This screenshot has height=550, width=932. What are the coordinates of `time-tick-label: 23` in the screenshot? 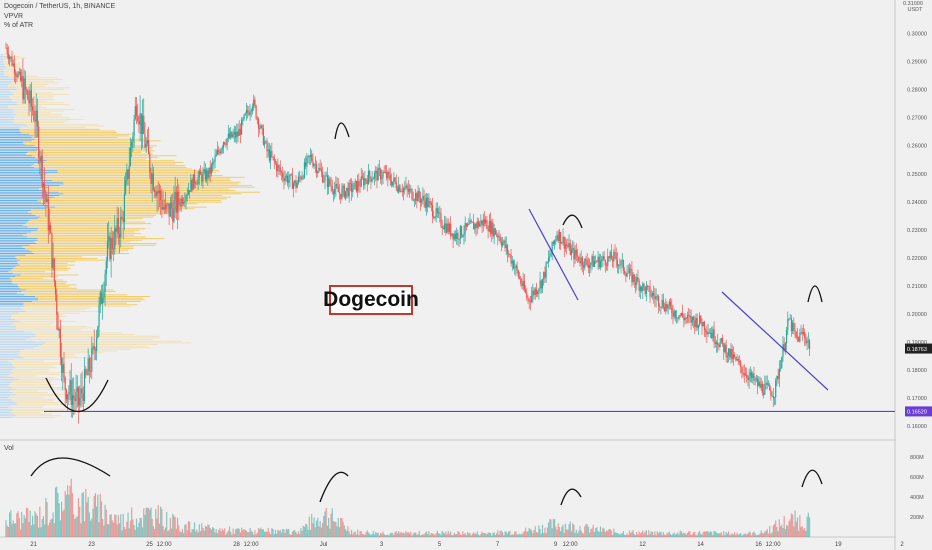 It's located at (91, 545).